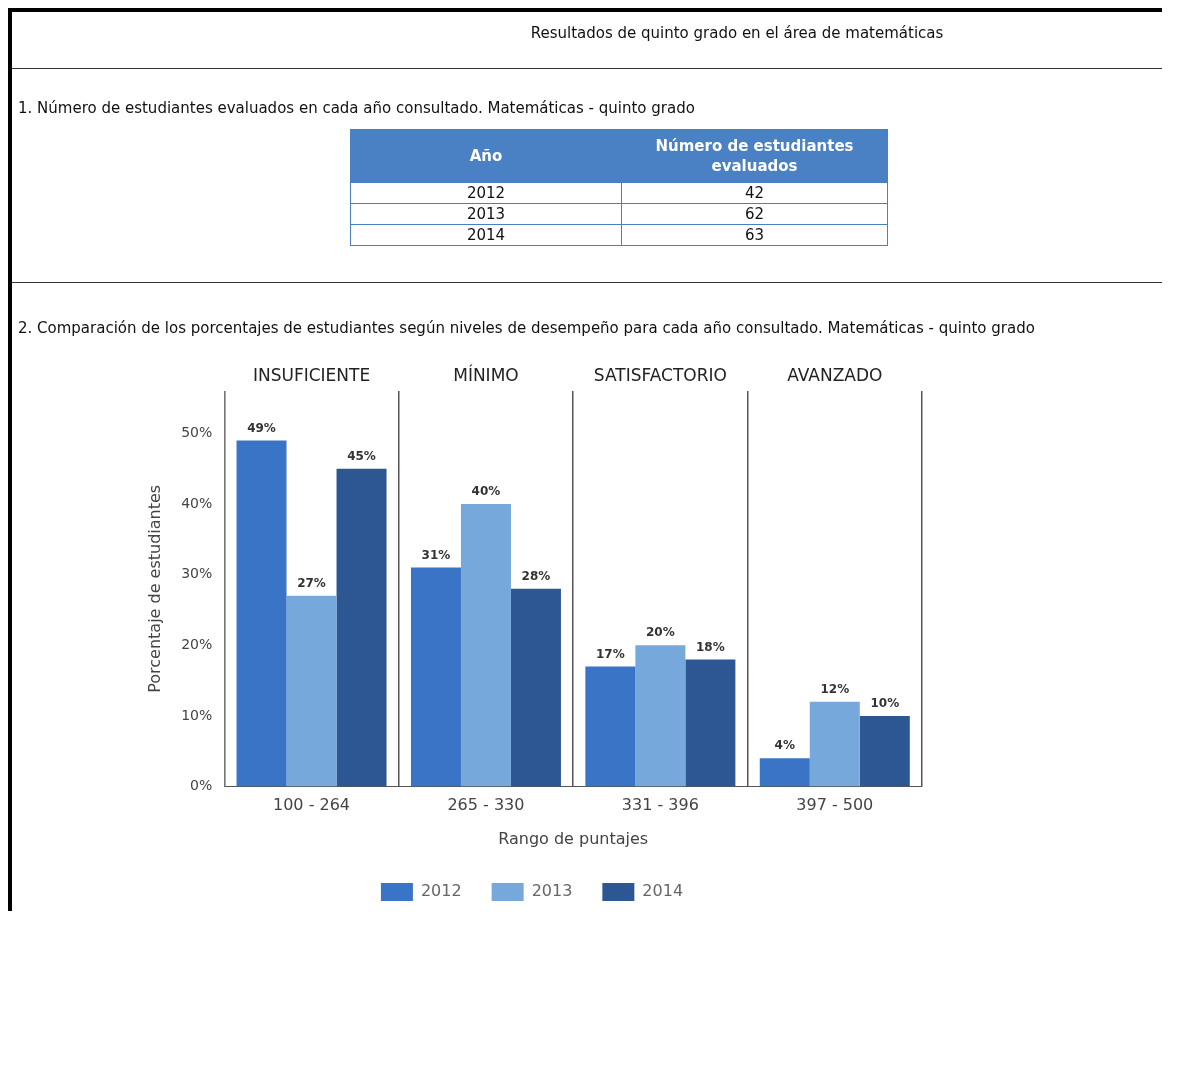 The width and height of the screenshot is (1186, 1065). Describe the element at coordinates (261, 427) in the screenshot. I see `data-label: 49%` at that location.